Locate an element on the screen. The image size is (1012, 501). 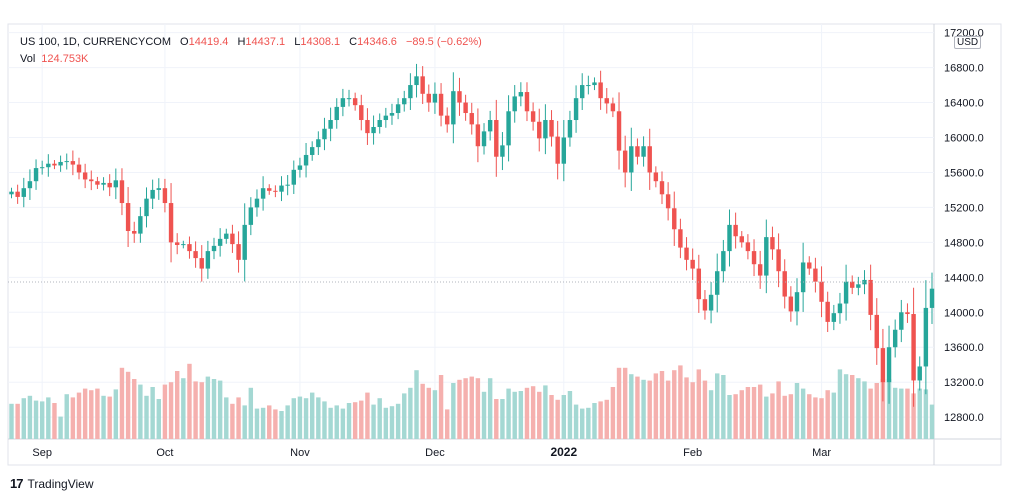
tradingview-brand: 17 TradingView is located at coordinates (52, 483).